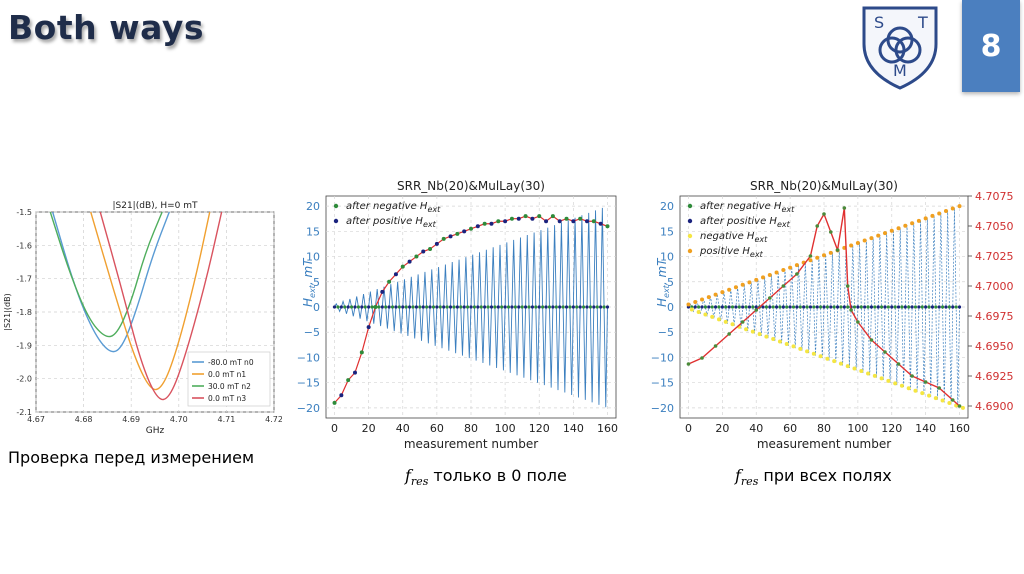 The width and height of the screenshot is (1024, 574). Describe the element at coordinates (437, 428) in the screenshot. I see `x-tick-label: 60` at that location.